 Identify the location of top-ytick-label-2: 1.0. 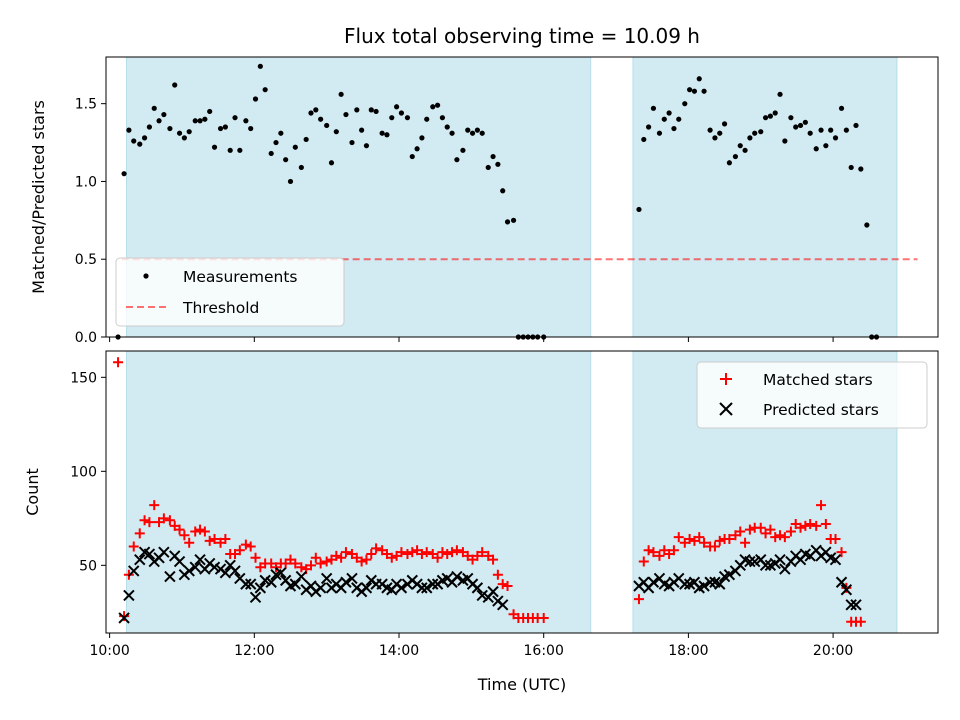
(86, 182).